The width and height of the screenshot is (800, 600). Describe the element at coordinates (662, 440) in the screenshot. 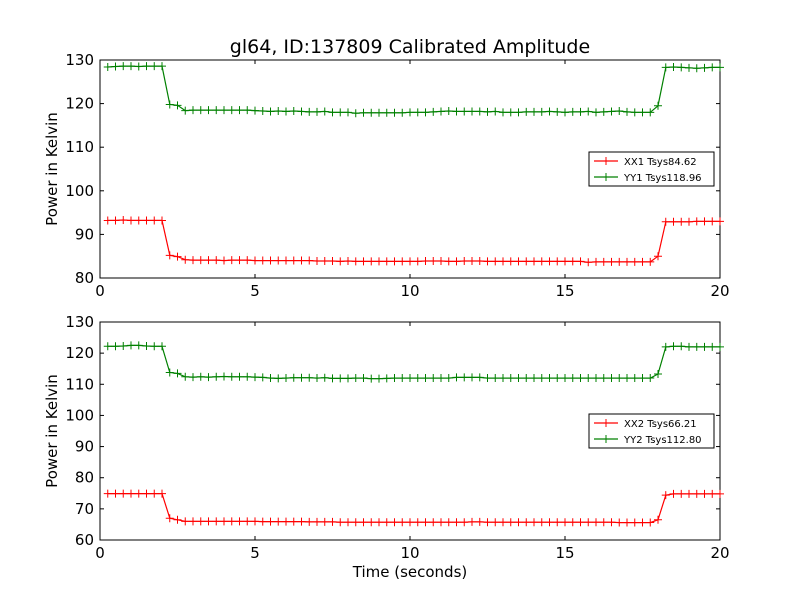

I see `legend-label: YY2 Tsys112.80` at that location.